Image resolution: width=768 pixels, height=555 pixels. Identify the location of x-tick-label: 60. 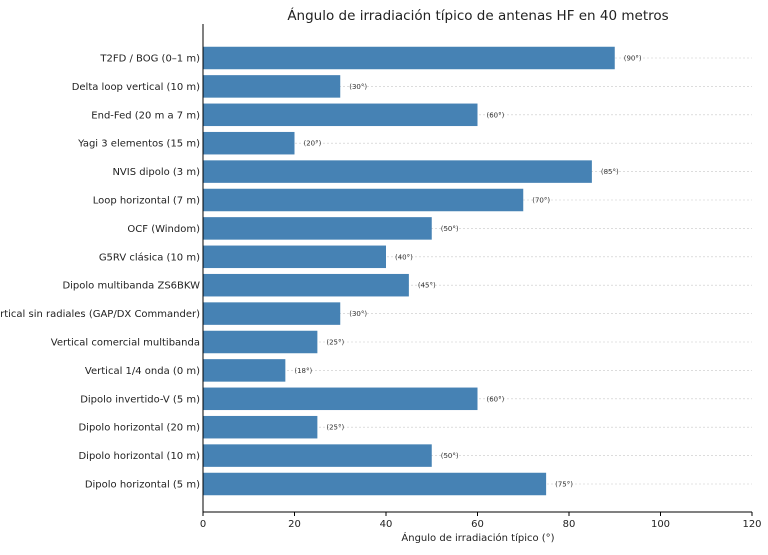
(477, 524).